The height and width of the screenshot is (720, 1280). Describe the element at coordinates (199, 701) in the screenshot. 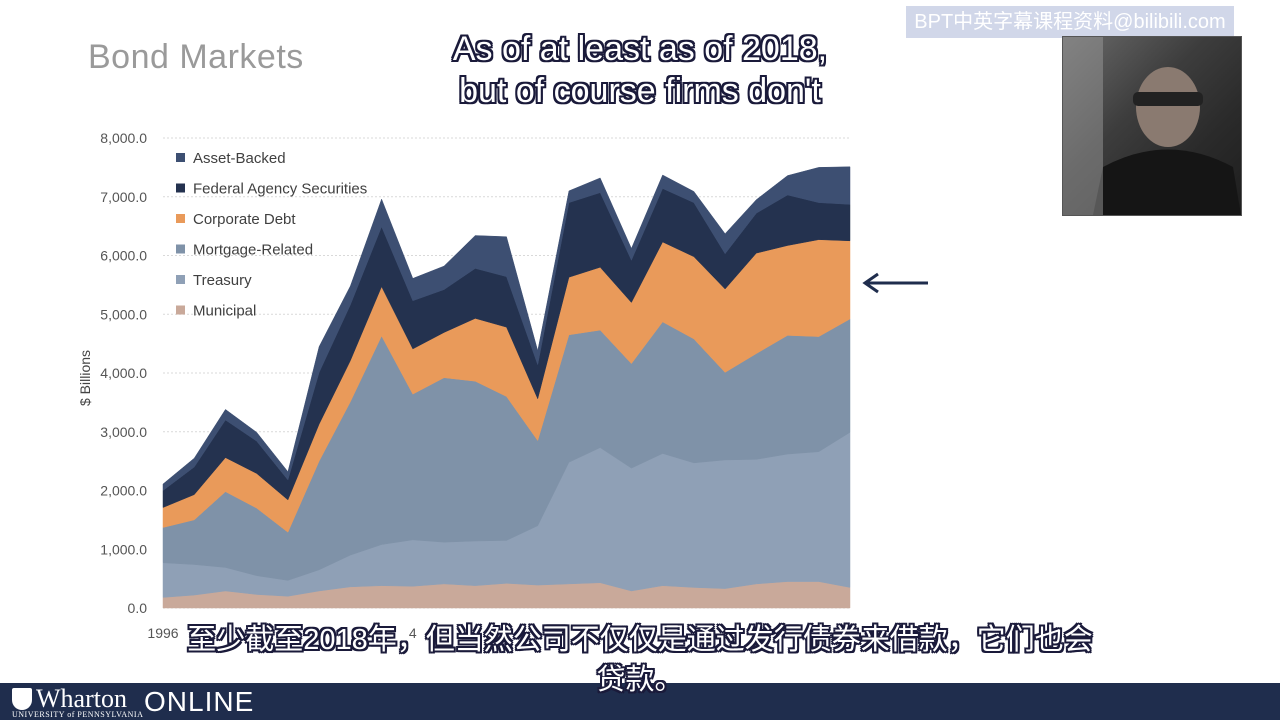

I see `online-label: ONLINE` at that location.